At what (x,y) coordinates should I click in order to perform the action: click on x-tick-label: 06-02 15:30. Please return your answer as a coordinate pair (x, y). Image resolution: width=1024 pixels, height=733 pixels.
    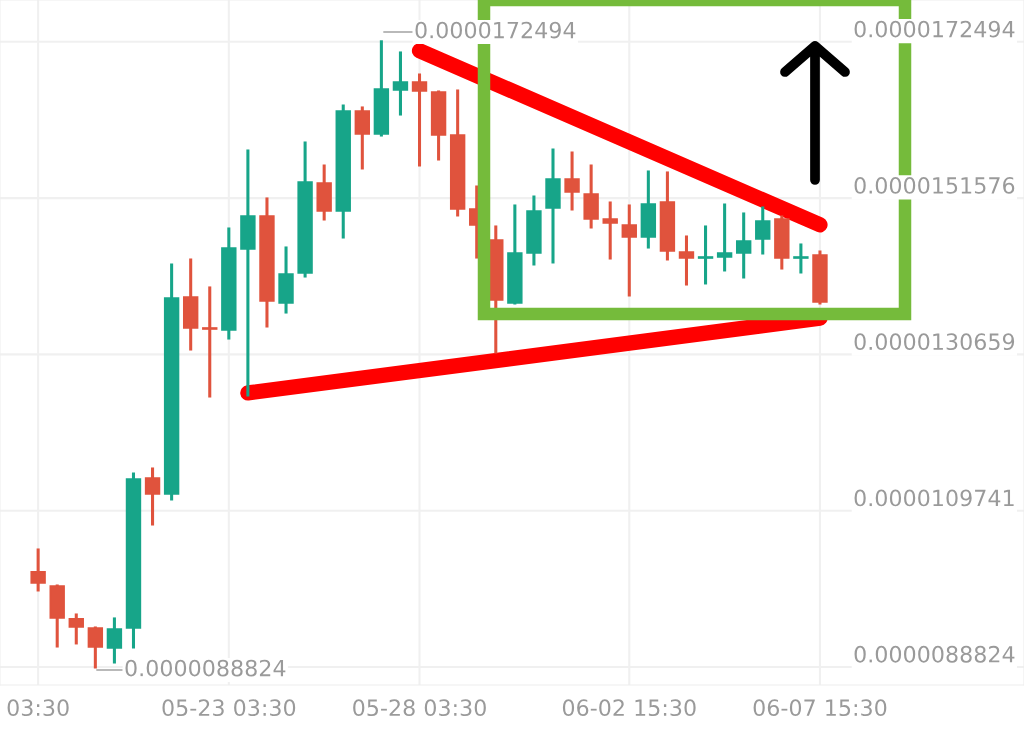
    Looking at the image, I should click on (629, 708).